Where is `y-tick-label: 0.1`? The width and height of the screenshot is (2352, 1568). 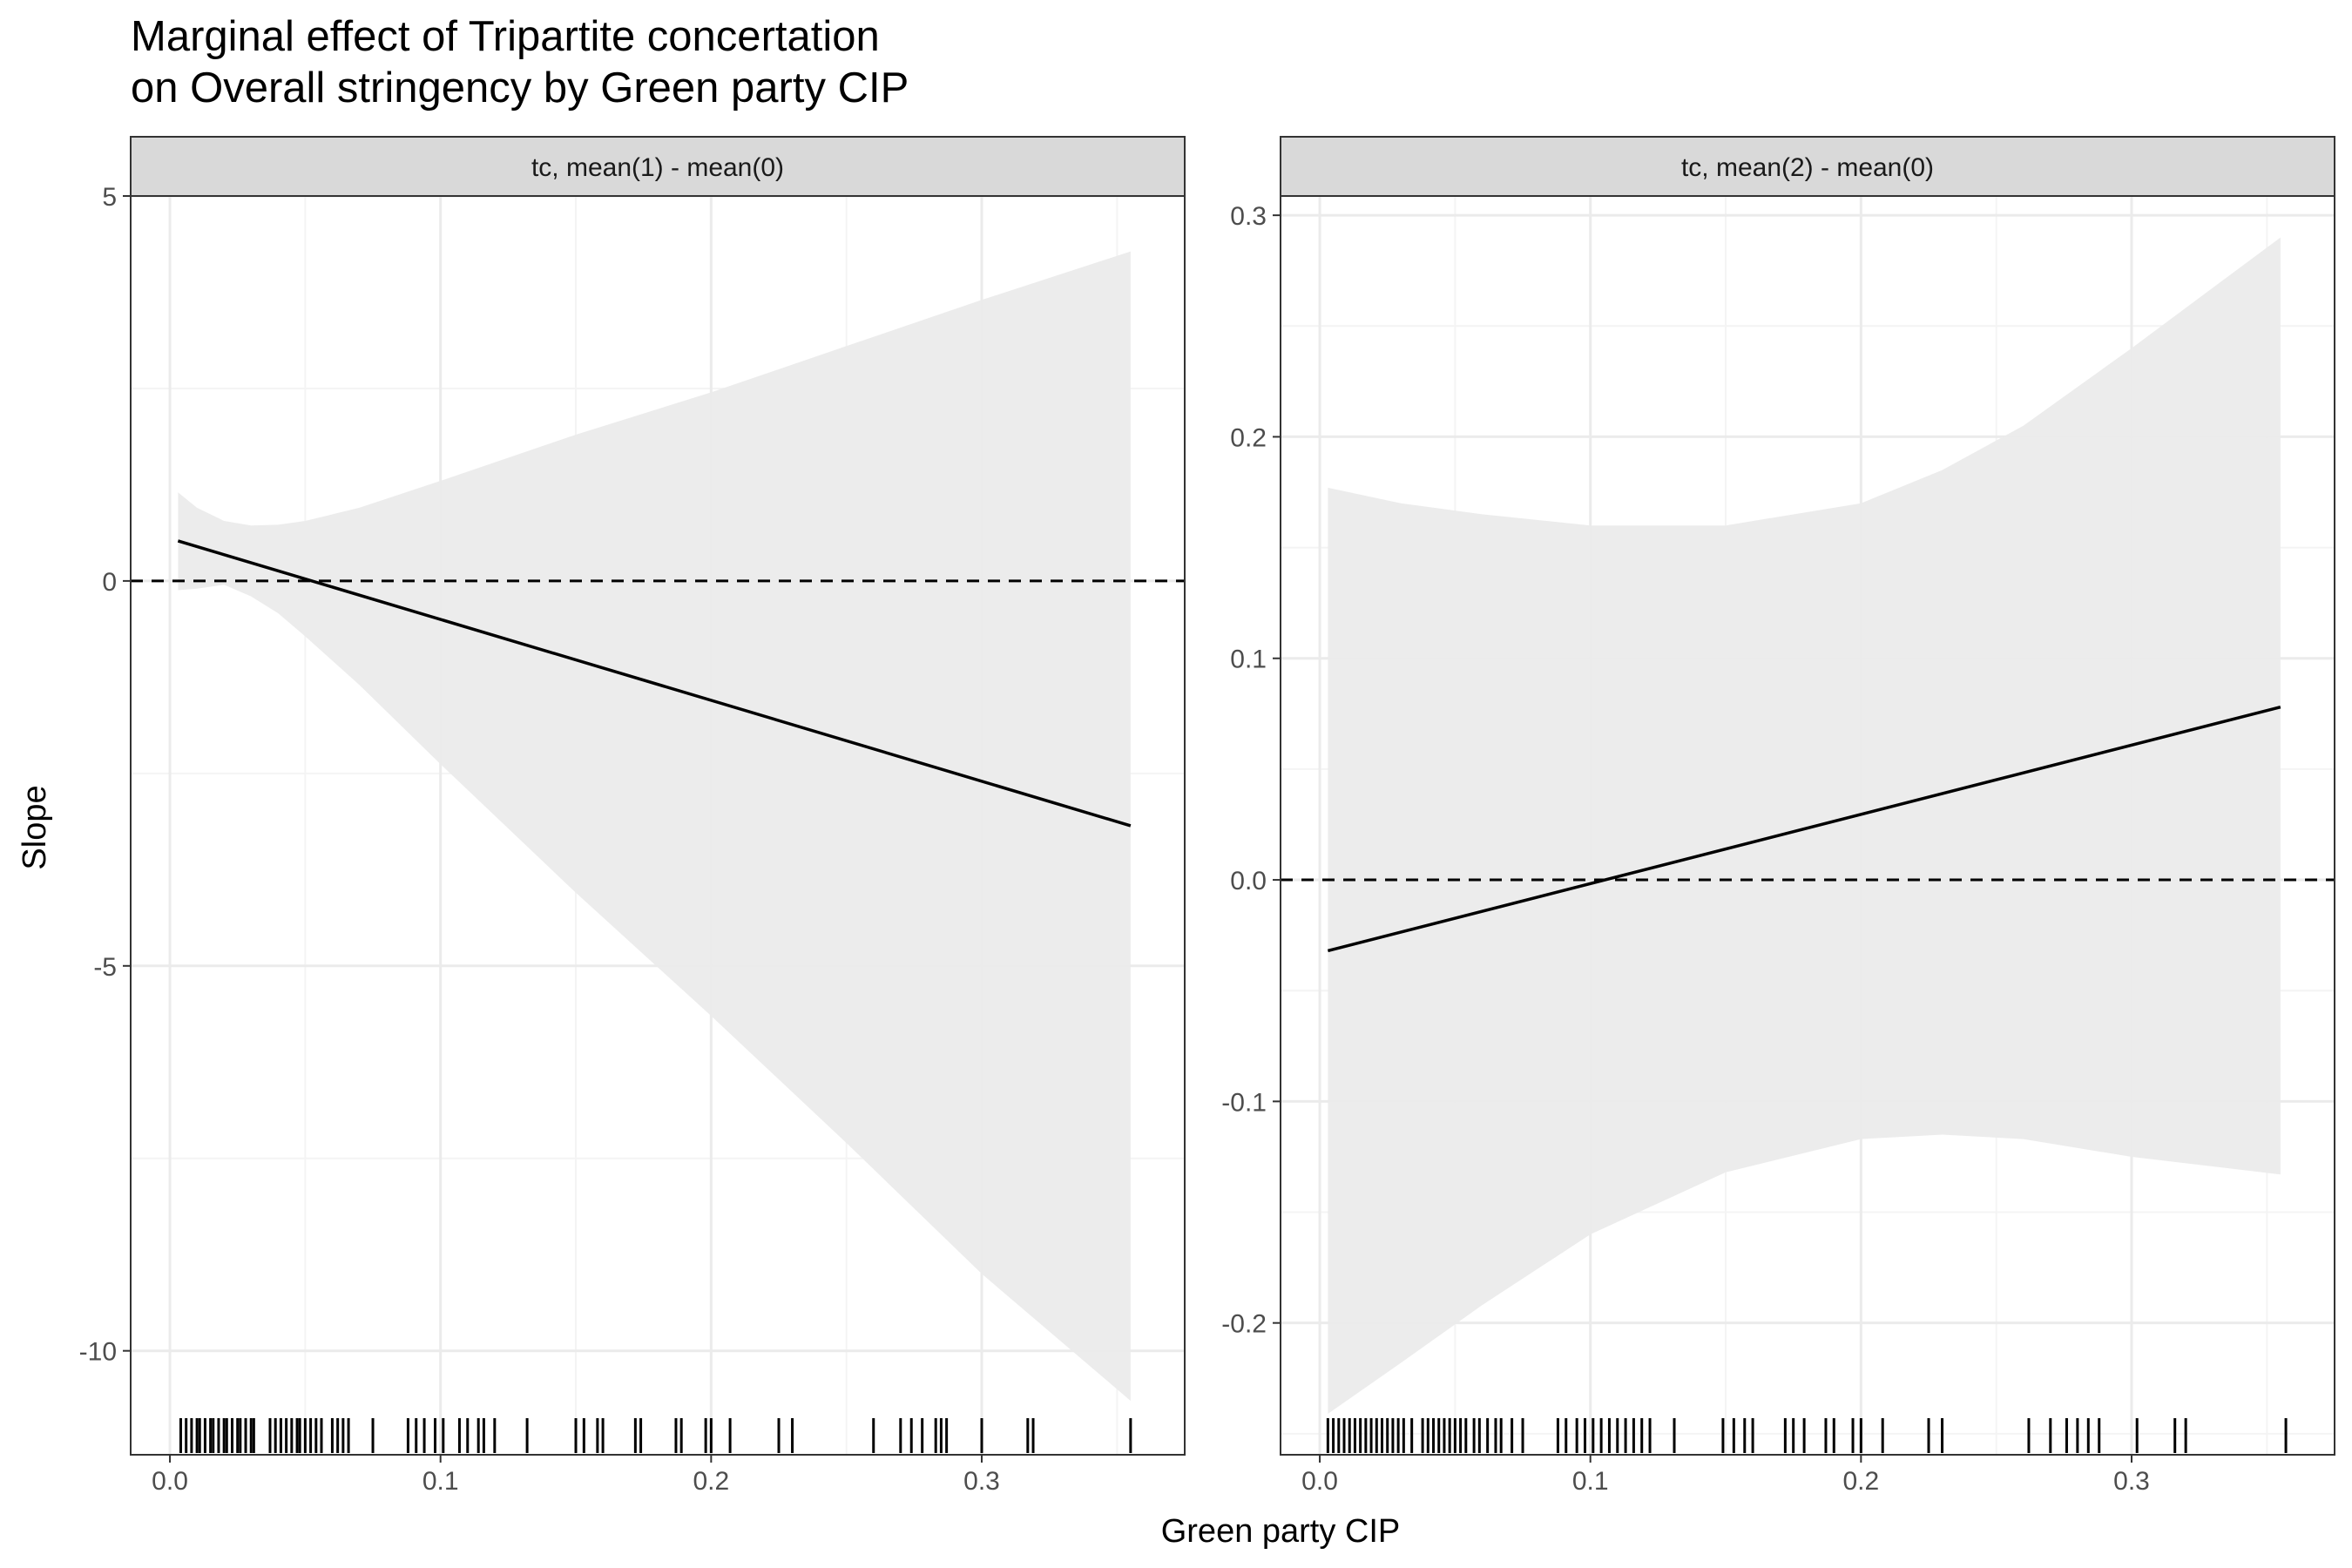 y-tick-label: 0.1 is located at coordinates (1248, 659).